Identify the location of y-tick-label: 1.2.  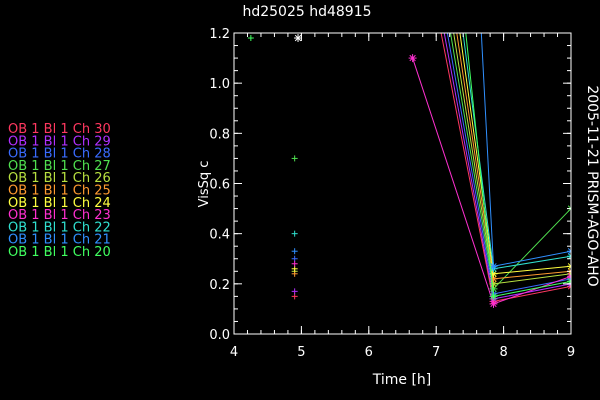
(219, 34).